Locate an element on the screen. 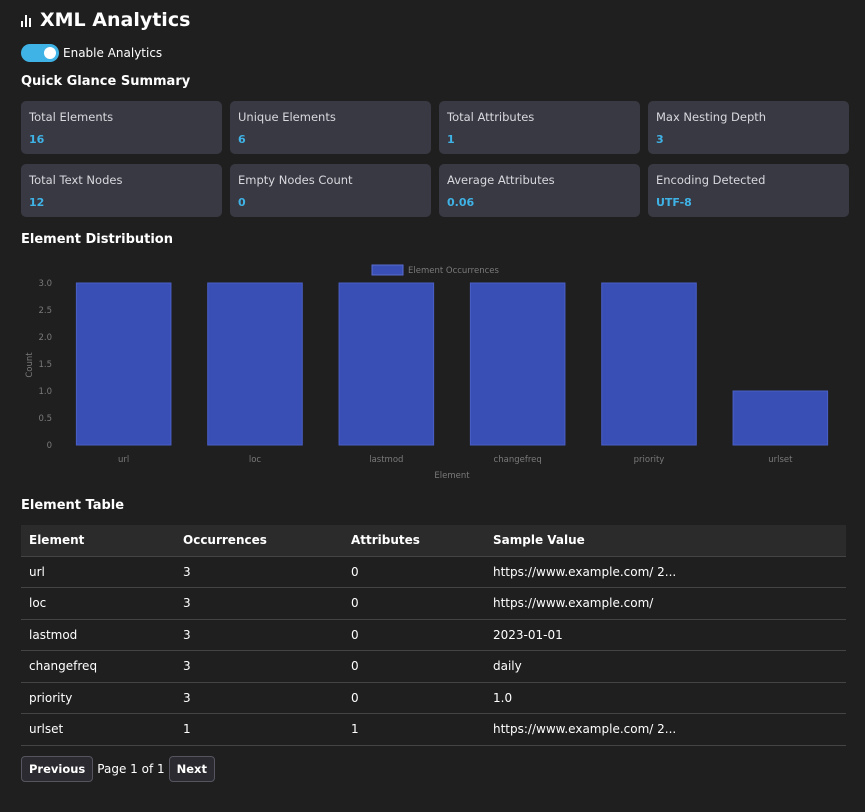 This screenshot has width=865, height=812. card-label: Average Attributes is located at coordinates (501, 180).